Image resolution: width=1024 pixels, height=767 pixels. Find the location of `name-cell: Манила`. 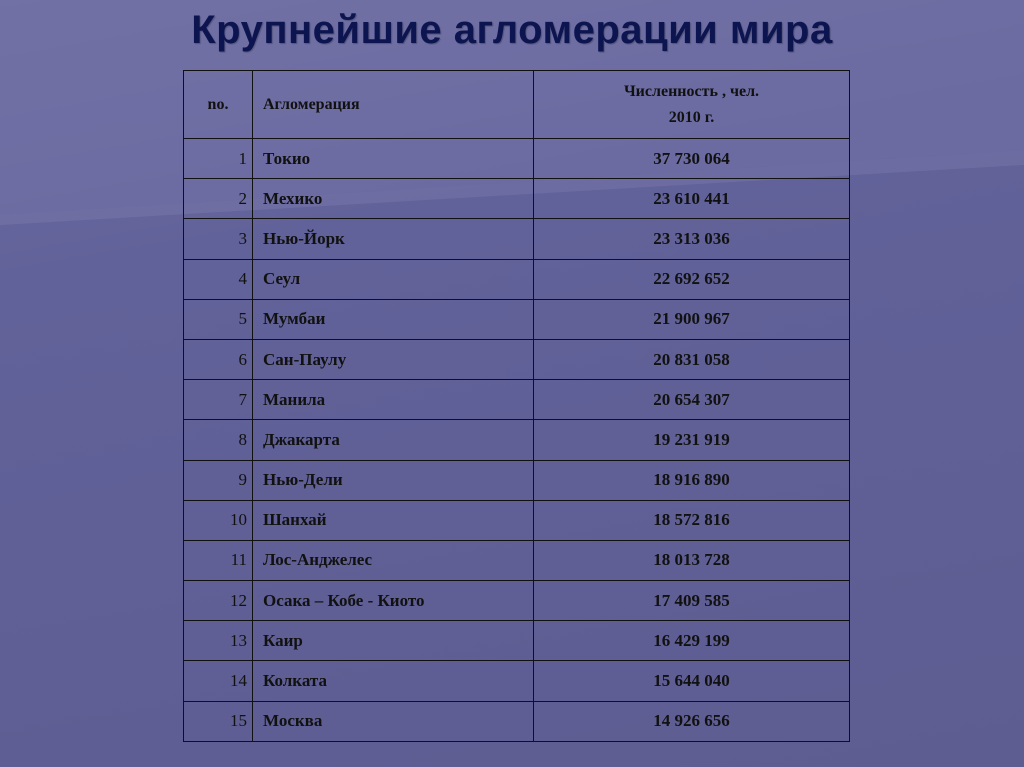

name-cell: Манила is located at coordinates (393, 400).